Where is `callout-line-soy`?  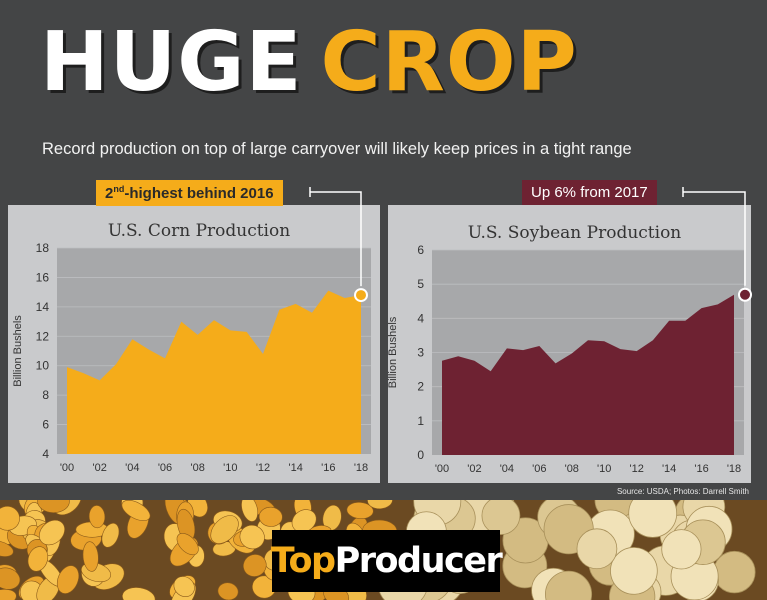 callout-line-soy is located at coordinates (714, 238).